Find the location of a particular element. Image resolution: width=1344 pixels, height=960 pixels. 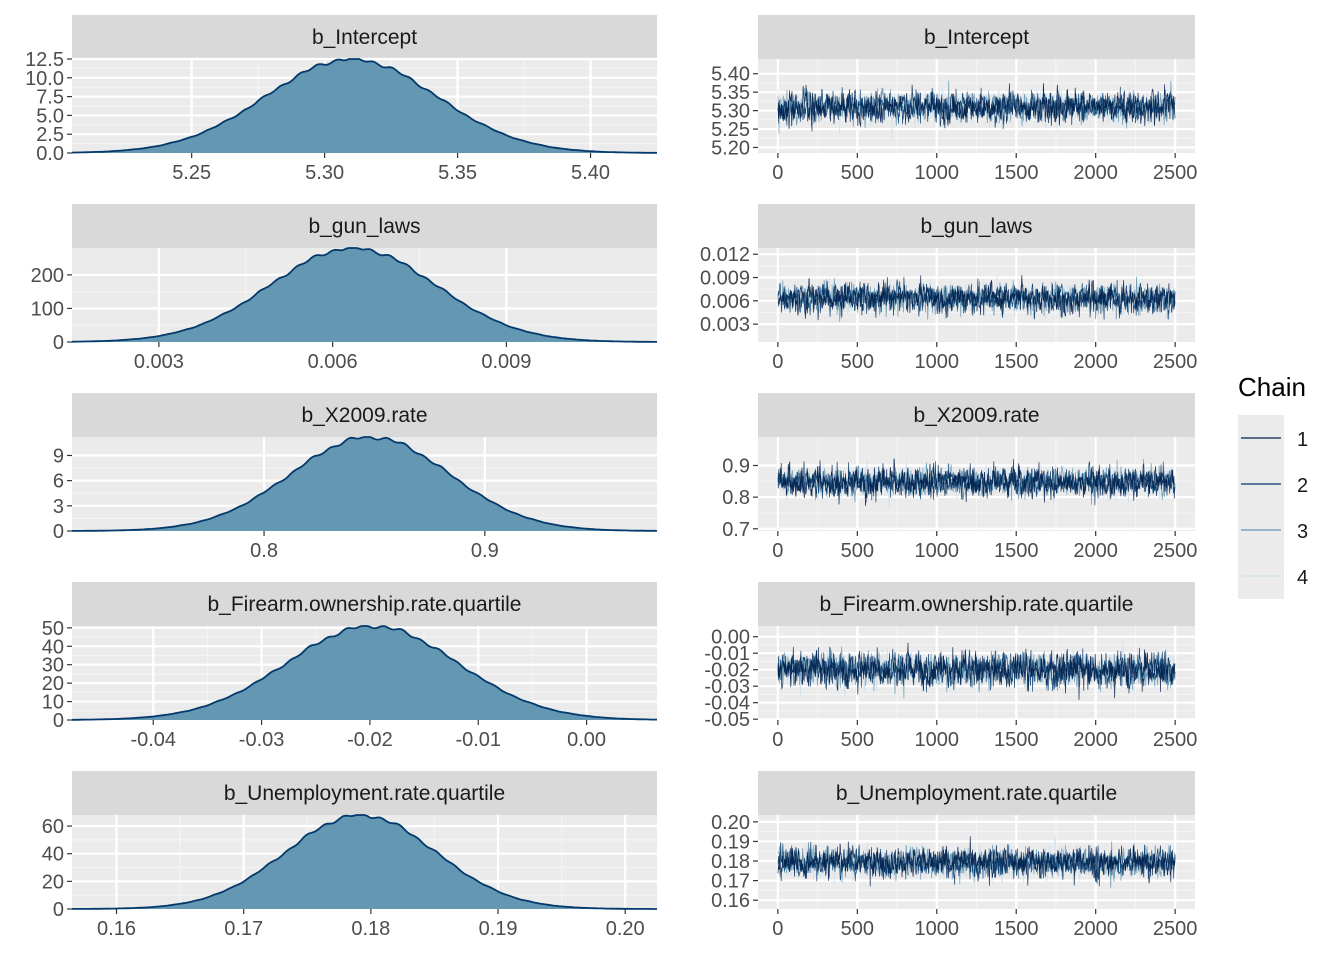

y-tick-label: 5.40 is located at coordinates (730, 75).